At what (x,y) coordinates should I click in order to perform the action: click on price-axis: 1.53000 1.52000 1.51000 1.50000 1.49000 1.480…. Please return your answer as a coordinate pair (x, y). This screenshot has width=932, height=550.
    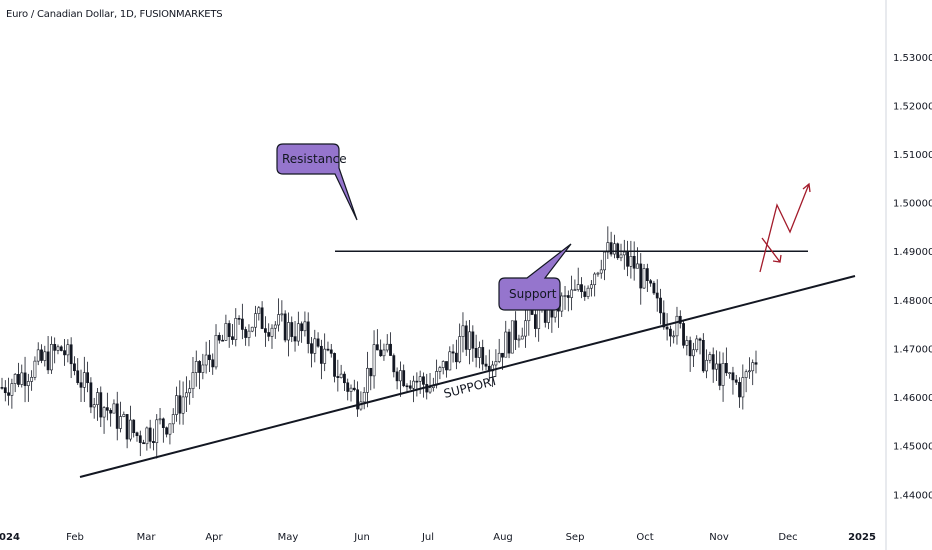
    Looking at the image, I should click on (912, 277).